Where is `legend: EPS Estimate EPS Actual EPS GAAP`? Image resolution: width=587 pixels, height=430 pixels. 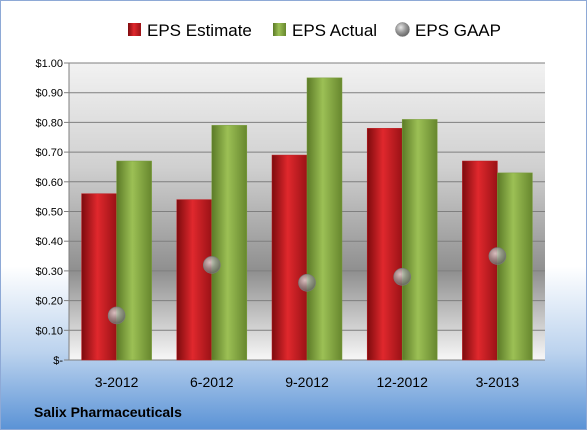 legend: EPS Estimate EPS Actual EPS GAAP is located at coordinates (314, 30).